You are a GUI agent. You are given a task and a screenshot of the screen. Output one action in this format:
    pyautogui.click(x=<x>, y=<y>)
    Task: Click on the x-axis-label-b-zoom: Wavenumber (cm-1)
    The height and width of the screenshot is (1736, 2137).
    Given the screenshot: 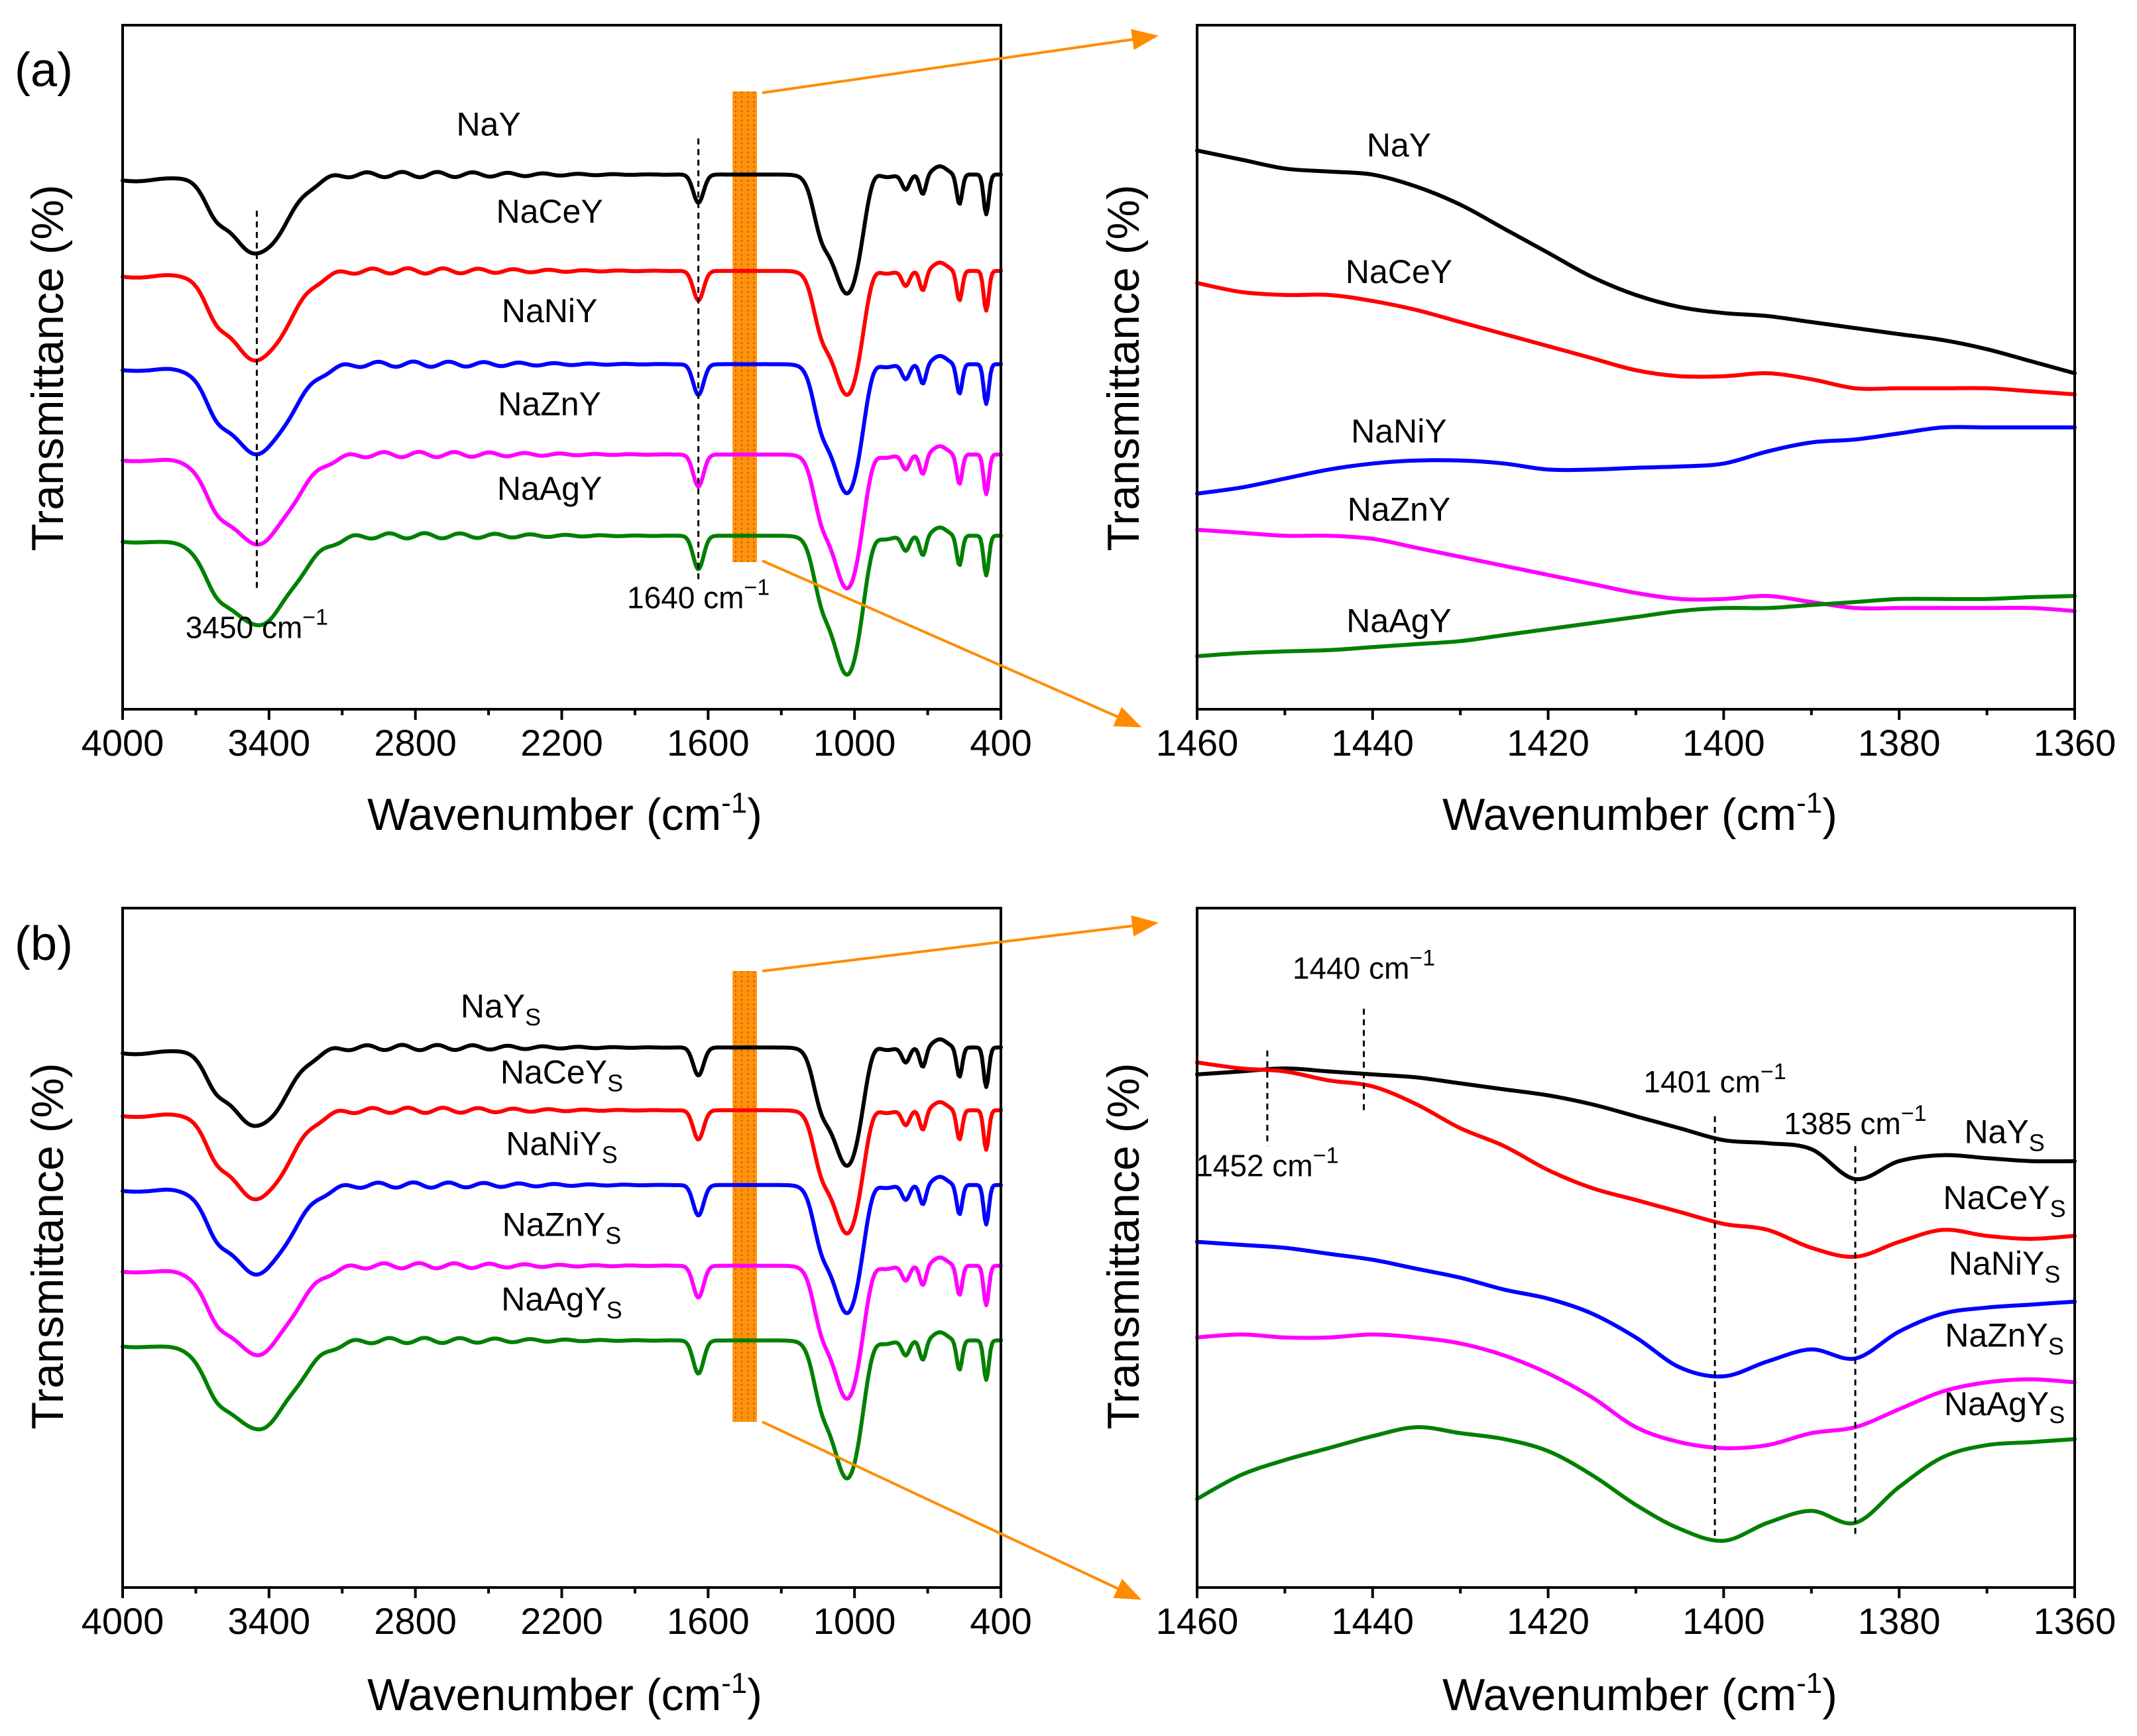 What is the action you would take?
    pyautogui.click(x=1639, y=1693)
    